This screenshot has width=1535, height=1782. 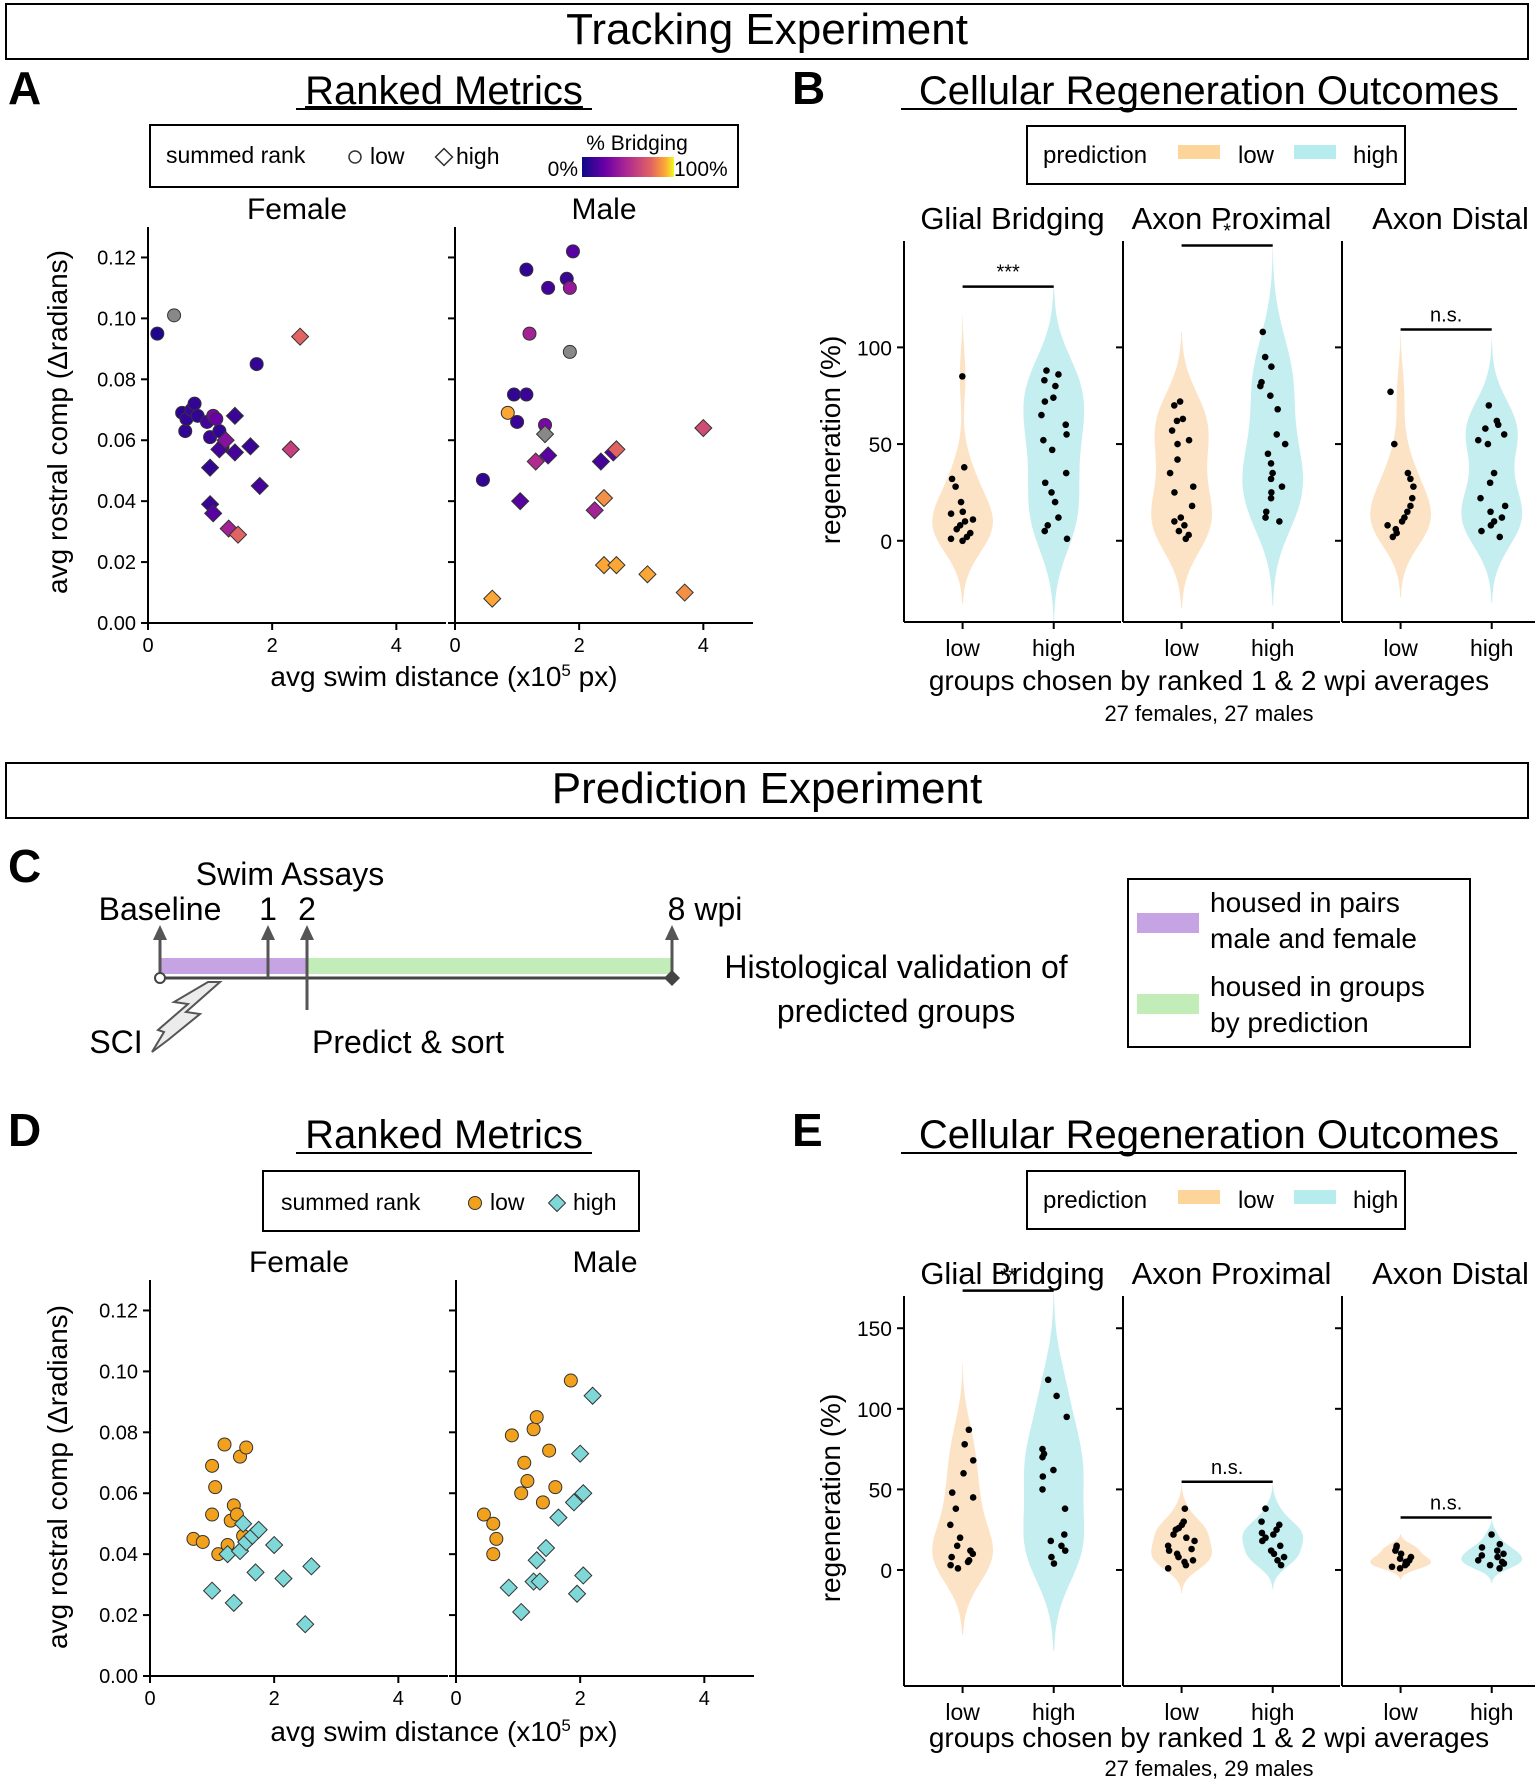 I want to click on validation-line-2: predicted groups, so click(x=896, y=1011).